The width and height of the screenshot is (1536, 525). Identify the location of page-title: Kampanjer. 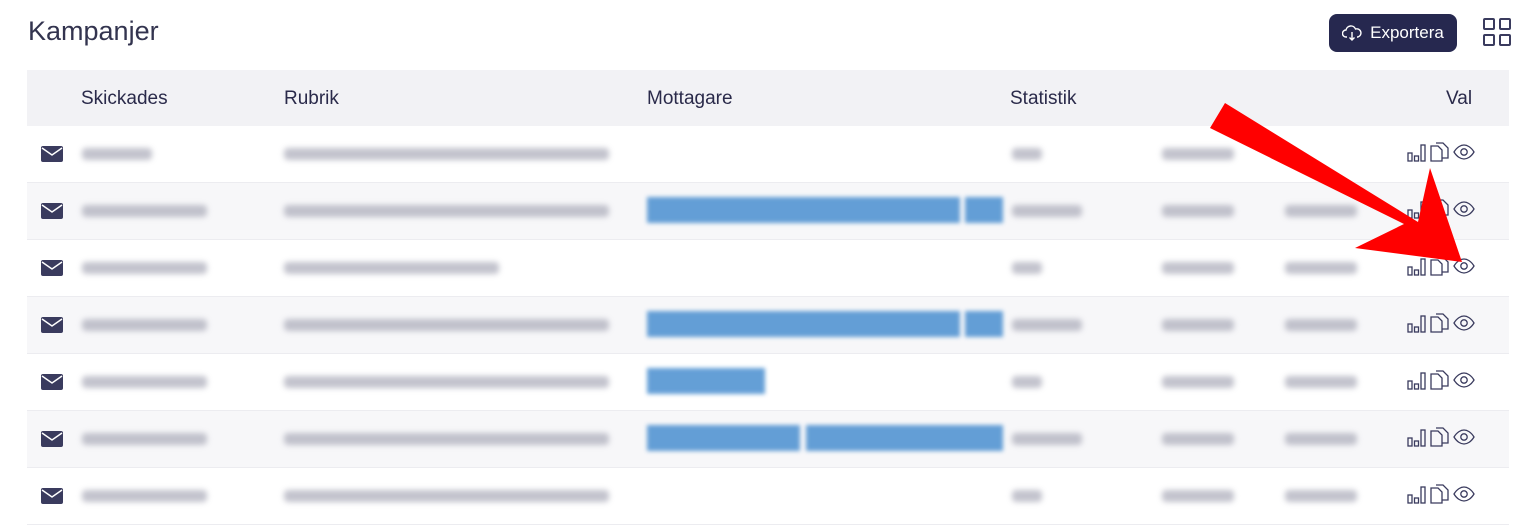
(93, 31).